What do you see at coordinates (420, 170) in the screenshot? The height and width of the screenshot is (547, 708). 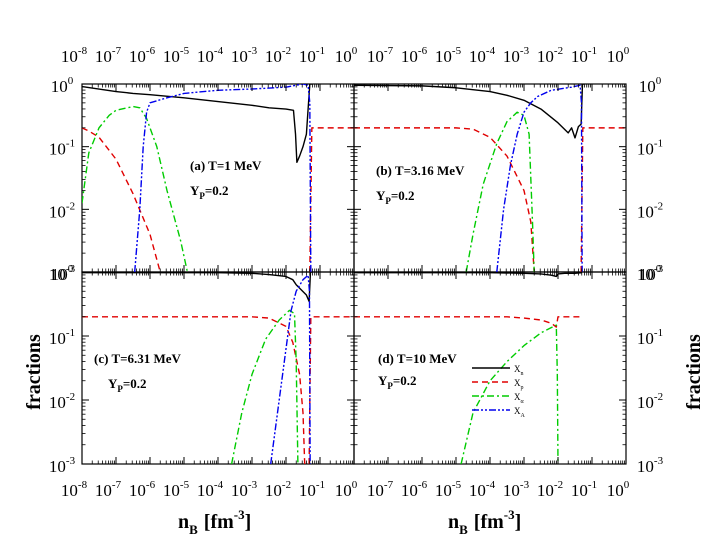 I see `panel-b-label: (b) T=3.16 MeV` at bounding box center [420, 170].